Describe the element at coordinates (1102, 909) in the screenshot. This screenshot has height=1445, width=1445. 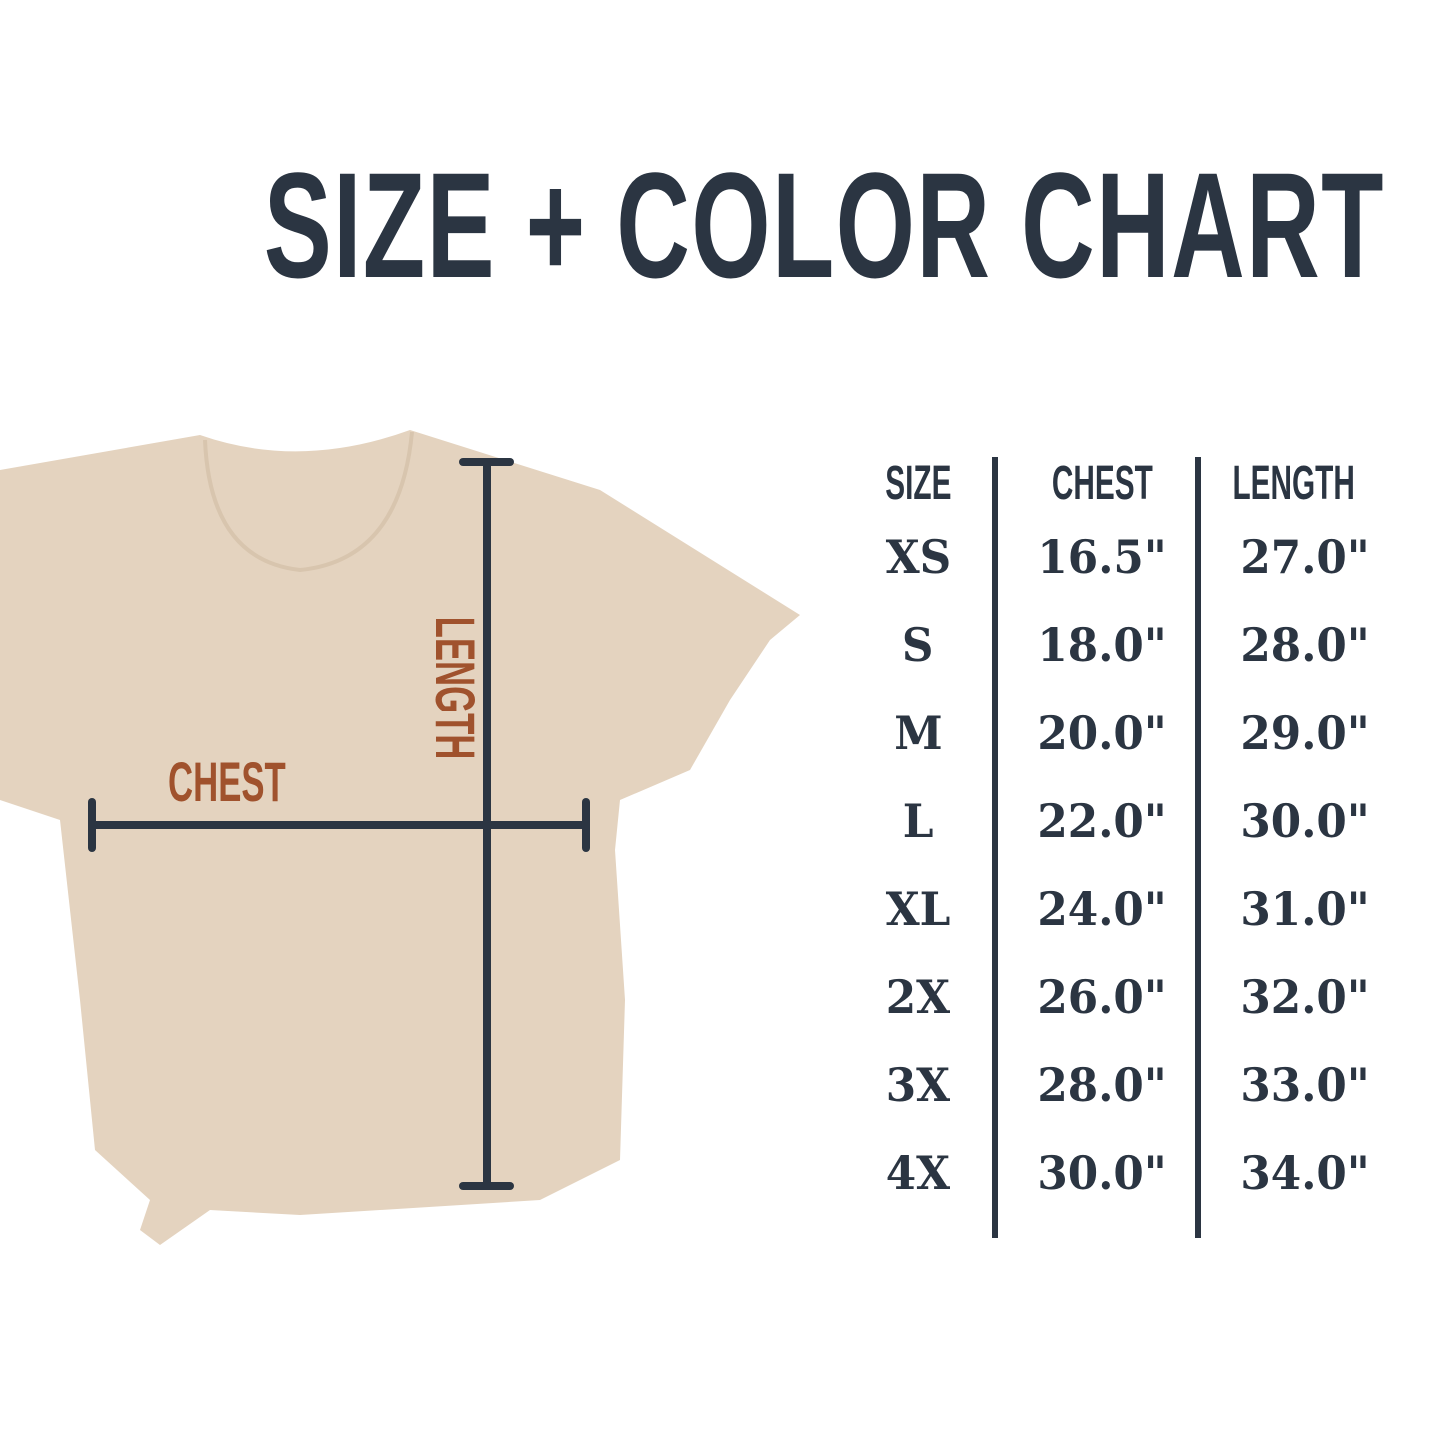
I see `chest-cell: 24.0"` at that location.